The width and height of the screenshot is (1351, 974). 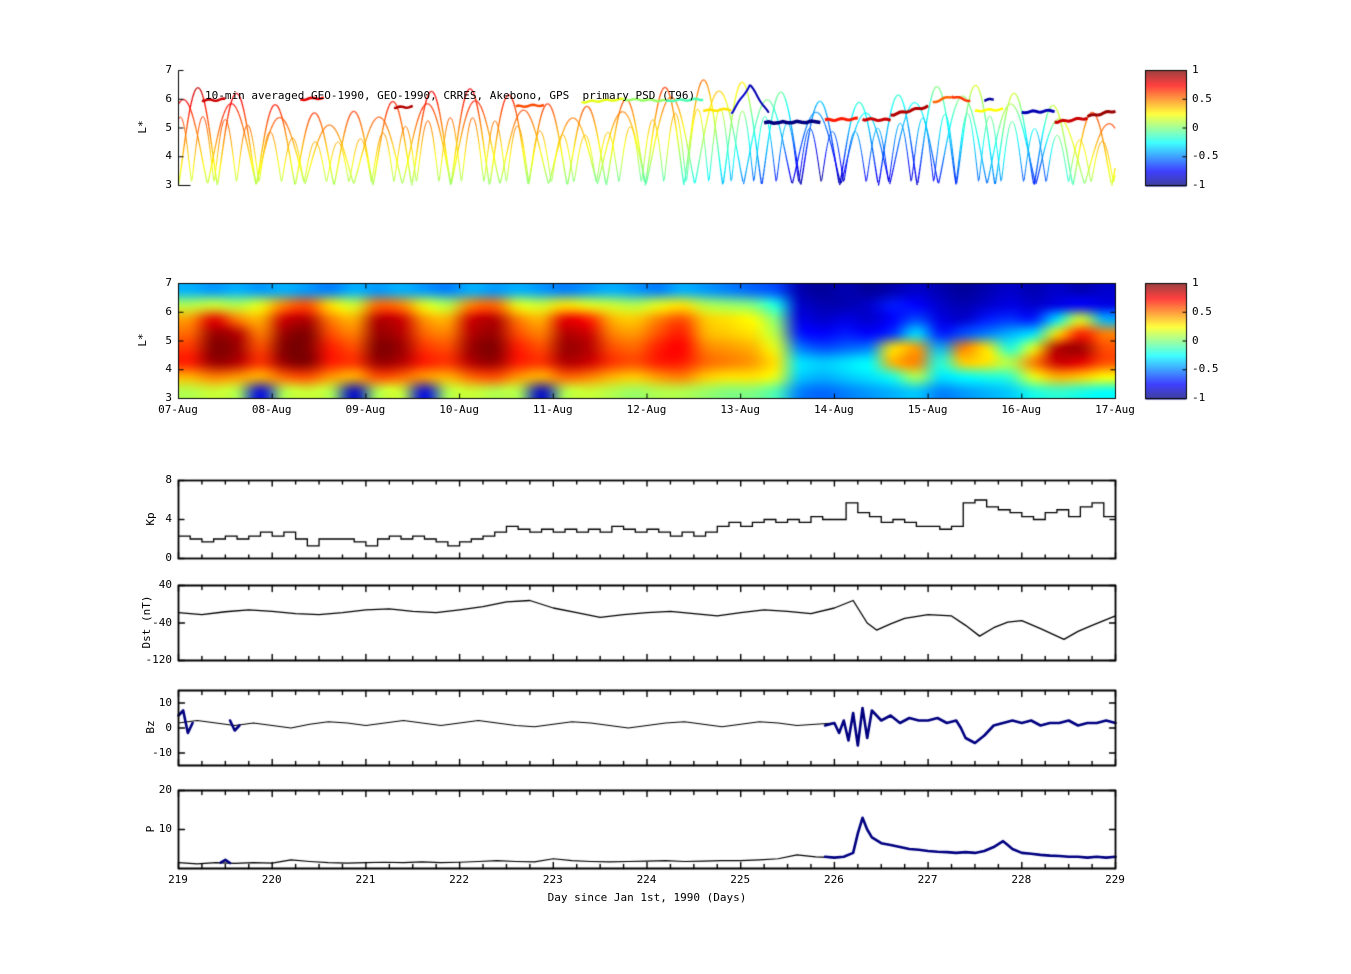 What do you see at coordinates (271, 409) in the screenshot?
I see `tick-label: 08-Aug` at bounding box center [271, 409].